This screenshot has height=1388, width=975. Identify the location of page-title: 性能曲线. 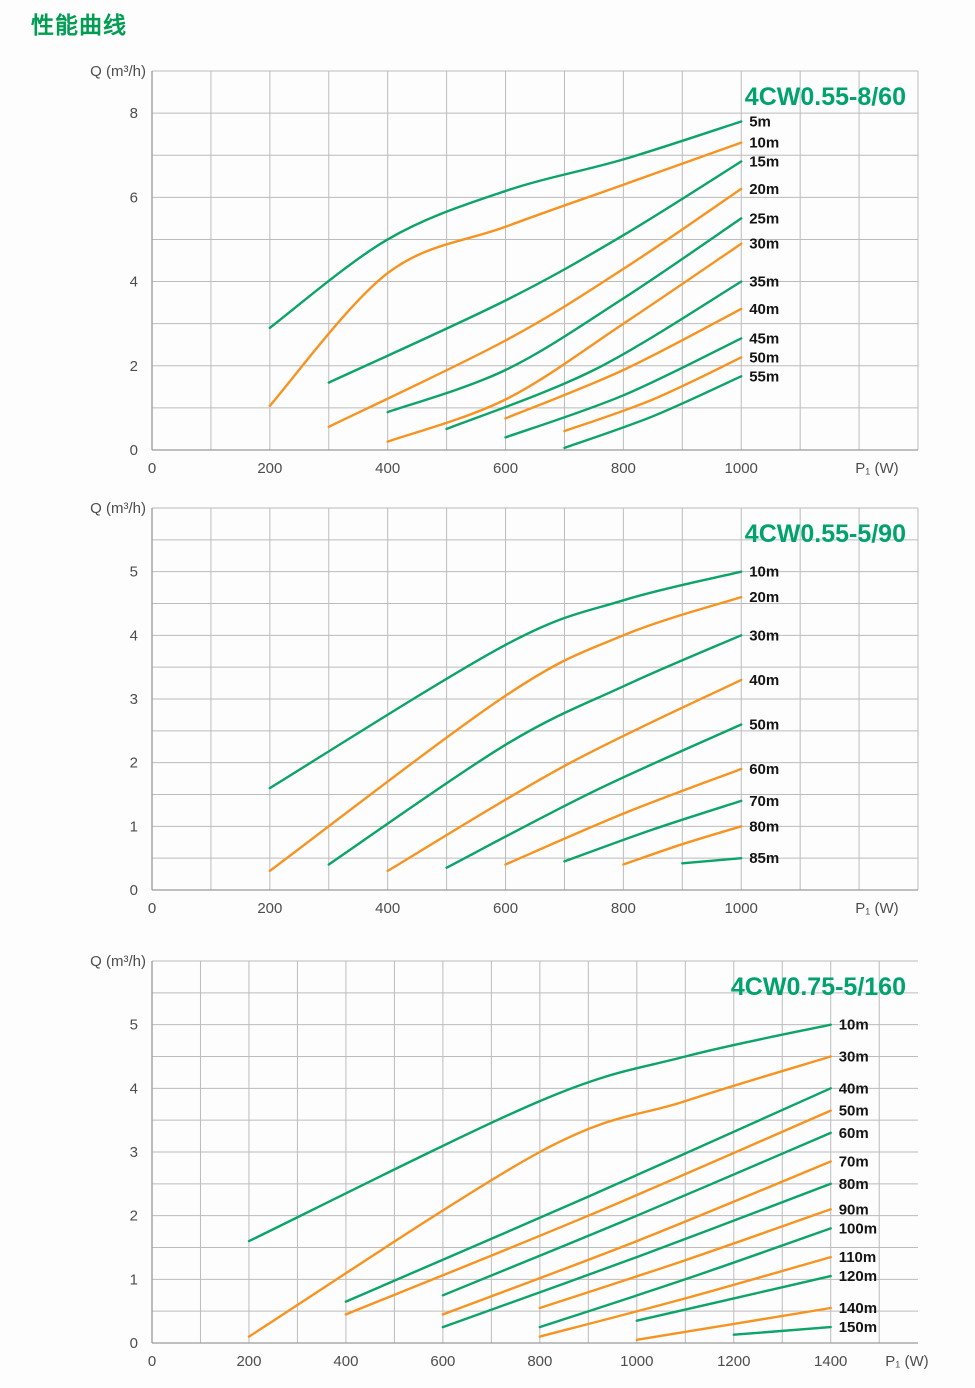
(79, 25).